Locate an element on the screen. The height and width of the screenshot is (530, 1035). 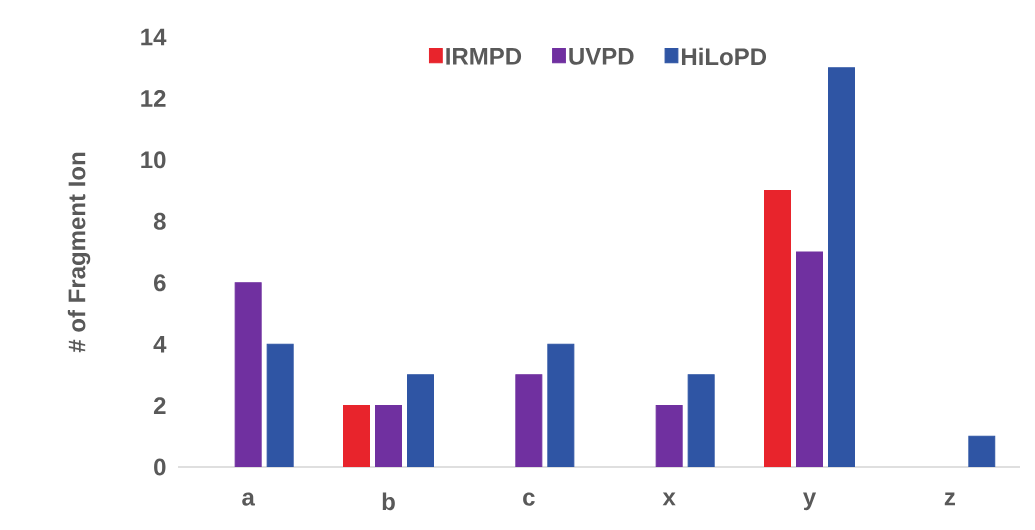
y-tick-label: 14 is located at coordinates (154, 37).